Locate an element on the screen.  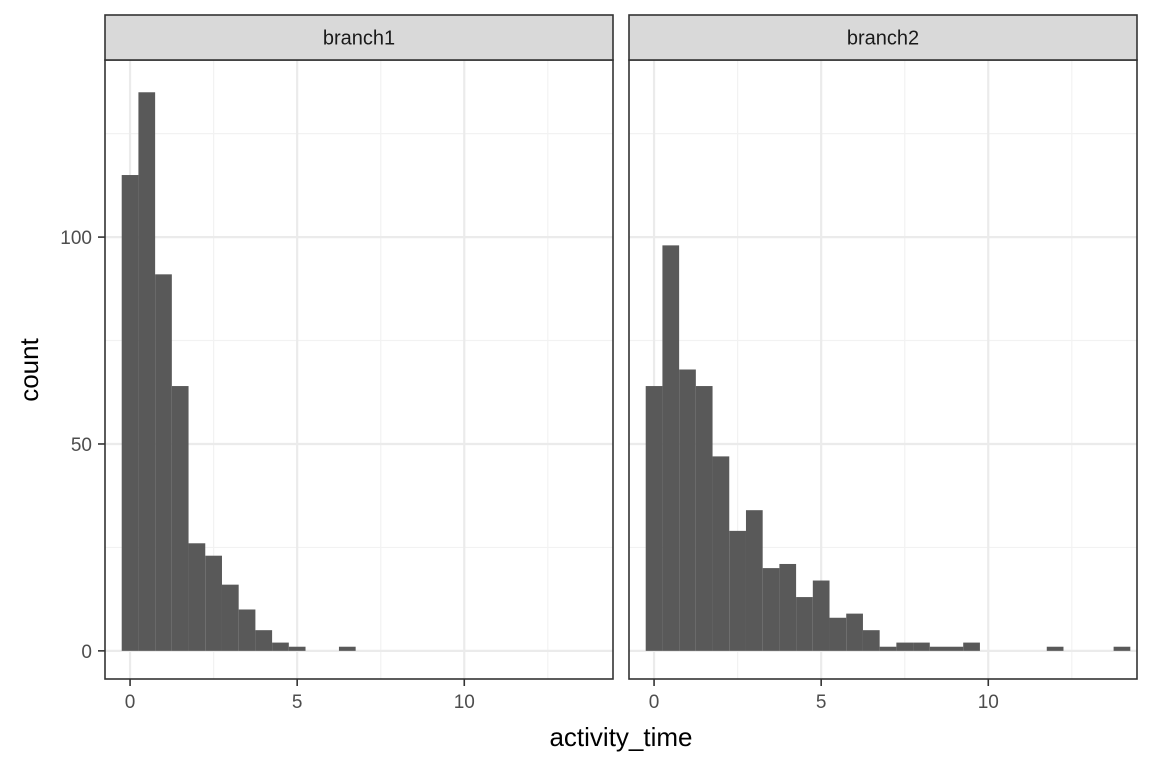
y-axis-title: count is located at coordinates (29, 369).